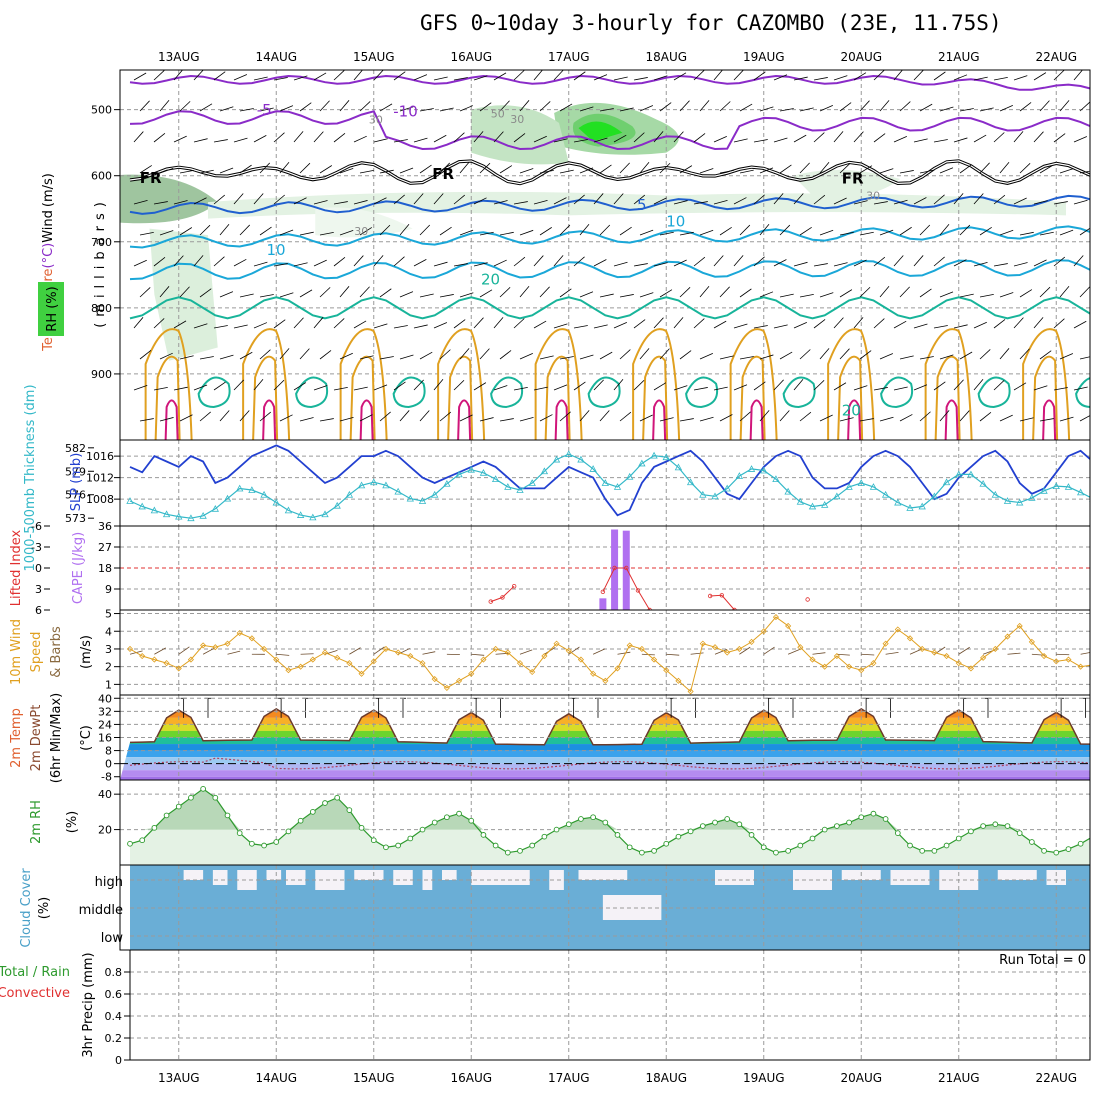 The image size is (1100, 1100). Describe the element at coordinates (35, 972) in the screenshot. I see `precip-ylabel-total-rain: Total / Rain` at that location.